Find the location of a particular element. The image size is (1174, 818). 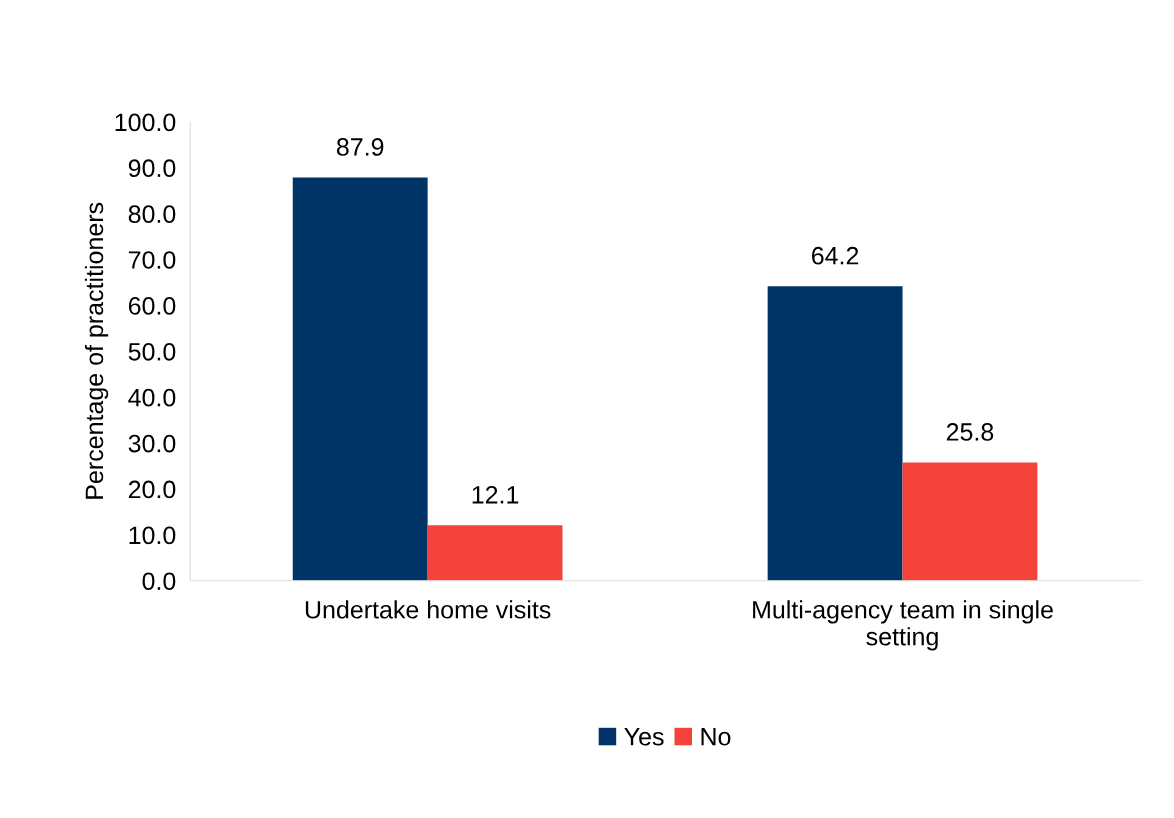

y-tick-label: 0.0 is located at coordinates (159, 581).